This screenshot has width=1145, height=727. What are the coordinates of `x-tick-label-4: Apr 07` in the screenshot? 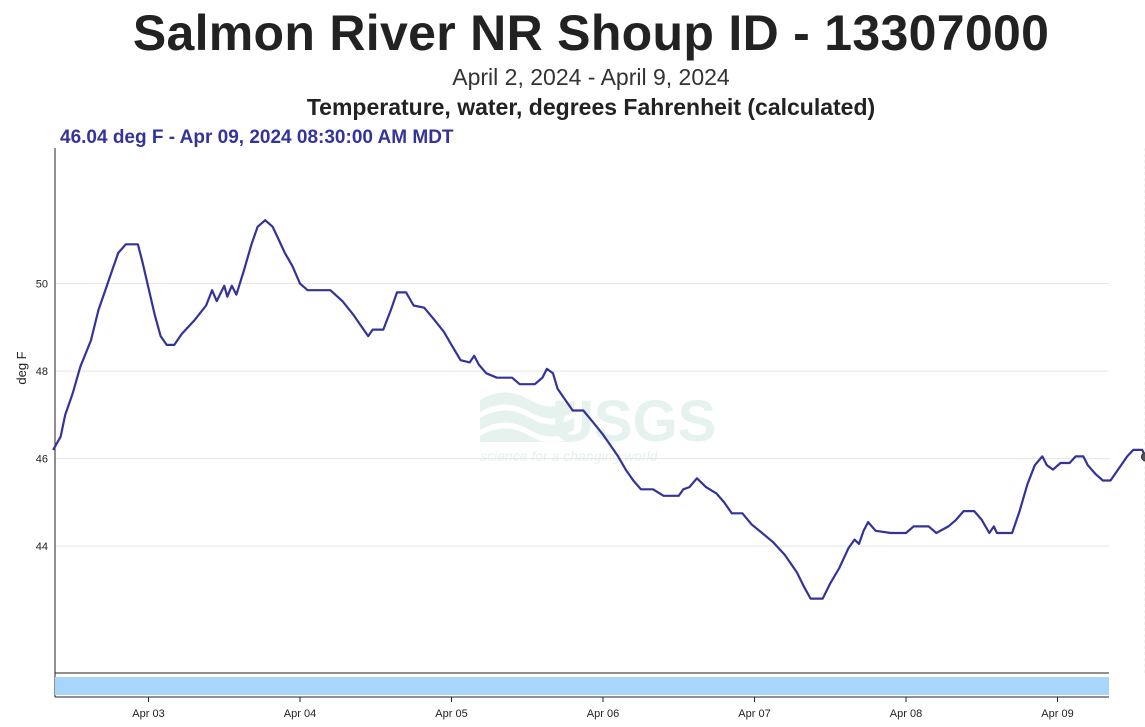 It's located at (754, 714).